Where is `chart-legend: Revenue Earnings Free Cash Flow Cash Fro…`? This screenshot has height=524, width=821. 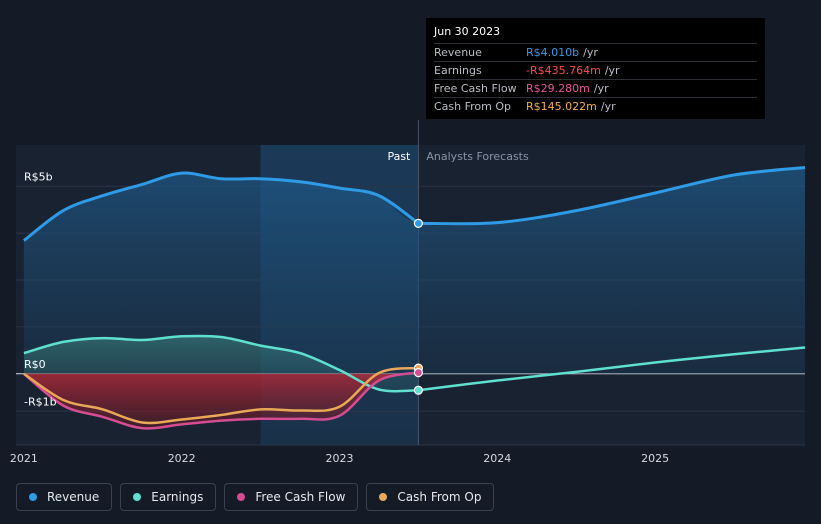 chart-legend: Revenue Earnings Free Cash Flow Cash Fro… is located at coordinates (255, 497).